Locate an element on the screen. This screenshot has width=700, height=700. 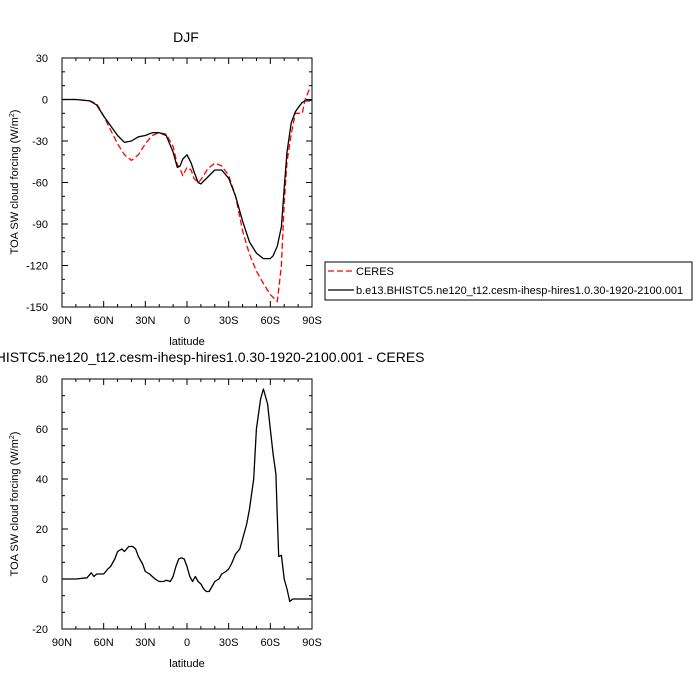
legend-box is located at coordinates (508, 281).